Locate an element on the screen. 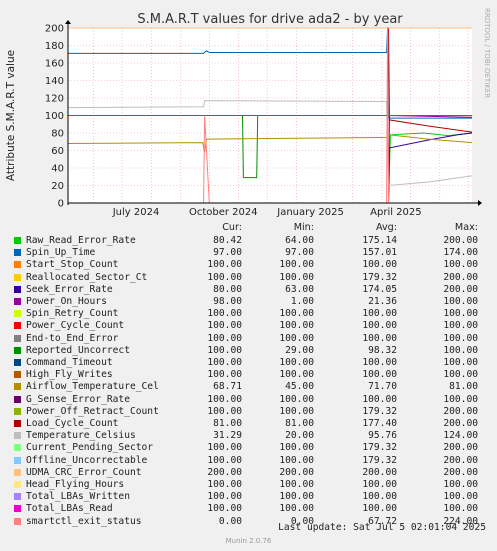  legend-row: Load_Cycle_Count 81.00 81.00 177.40 200.00 is located at coordinates (248, 424).